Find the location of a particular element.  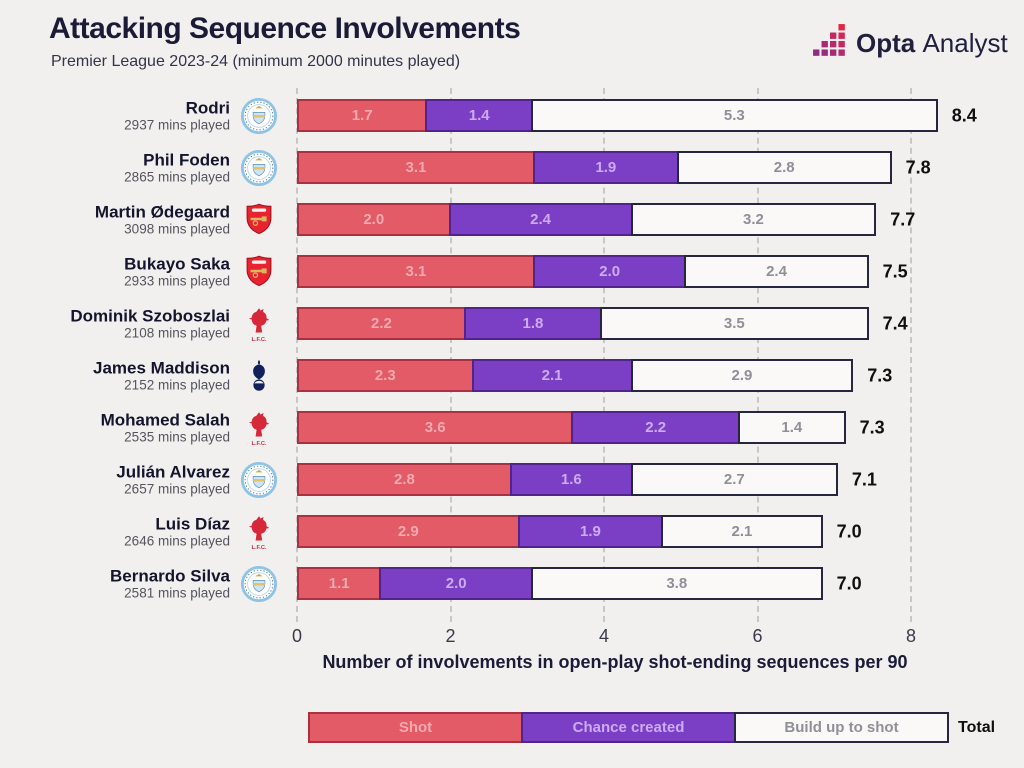

player-mins: 2108 mins played is located at coordinates (177, 332).